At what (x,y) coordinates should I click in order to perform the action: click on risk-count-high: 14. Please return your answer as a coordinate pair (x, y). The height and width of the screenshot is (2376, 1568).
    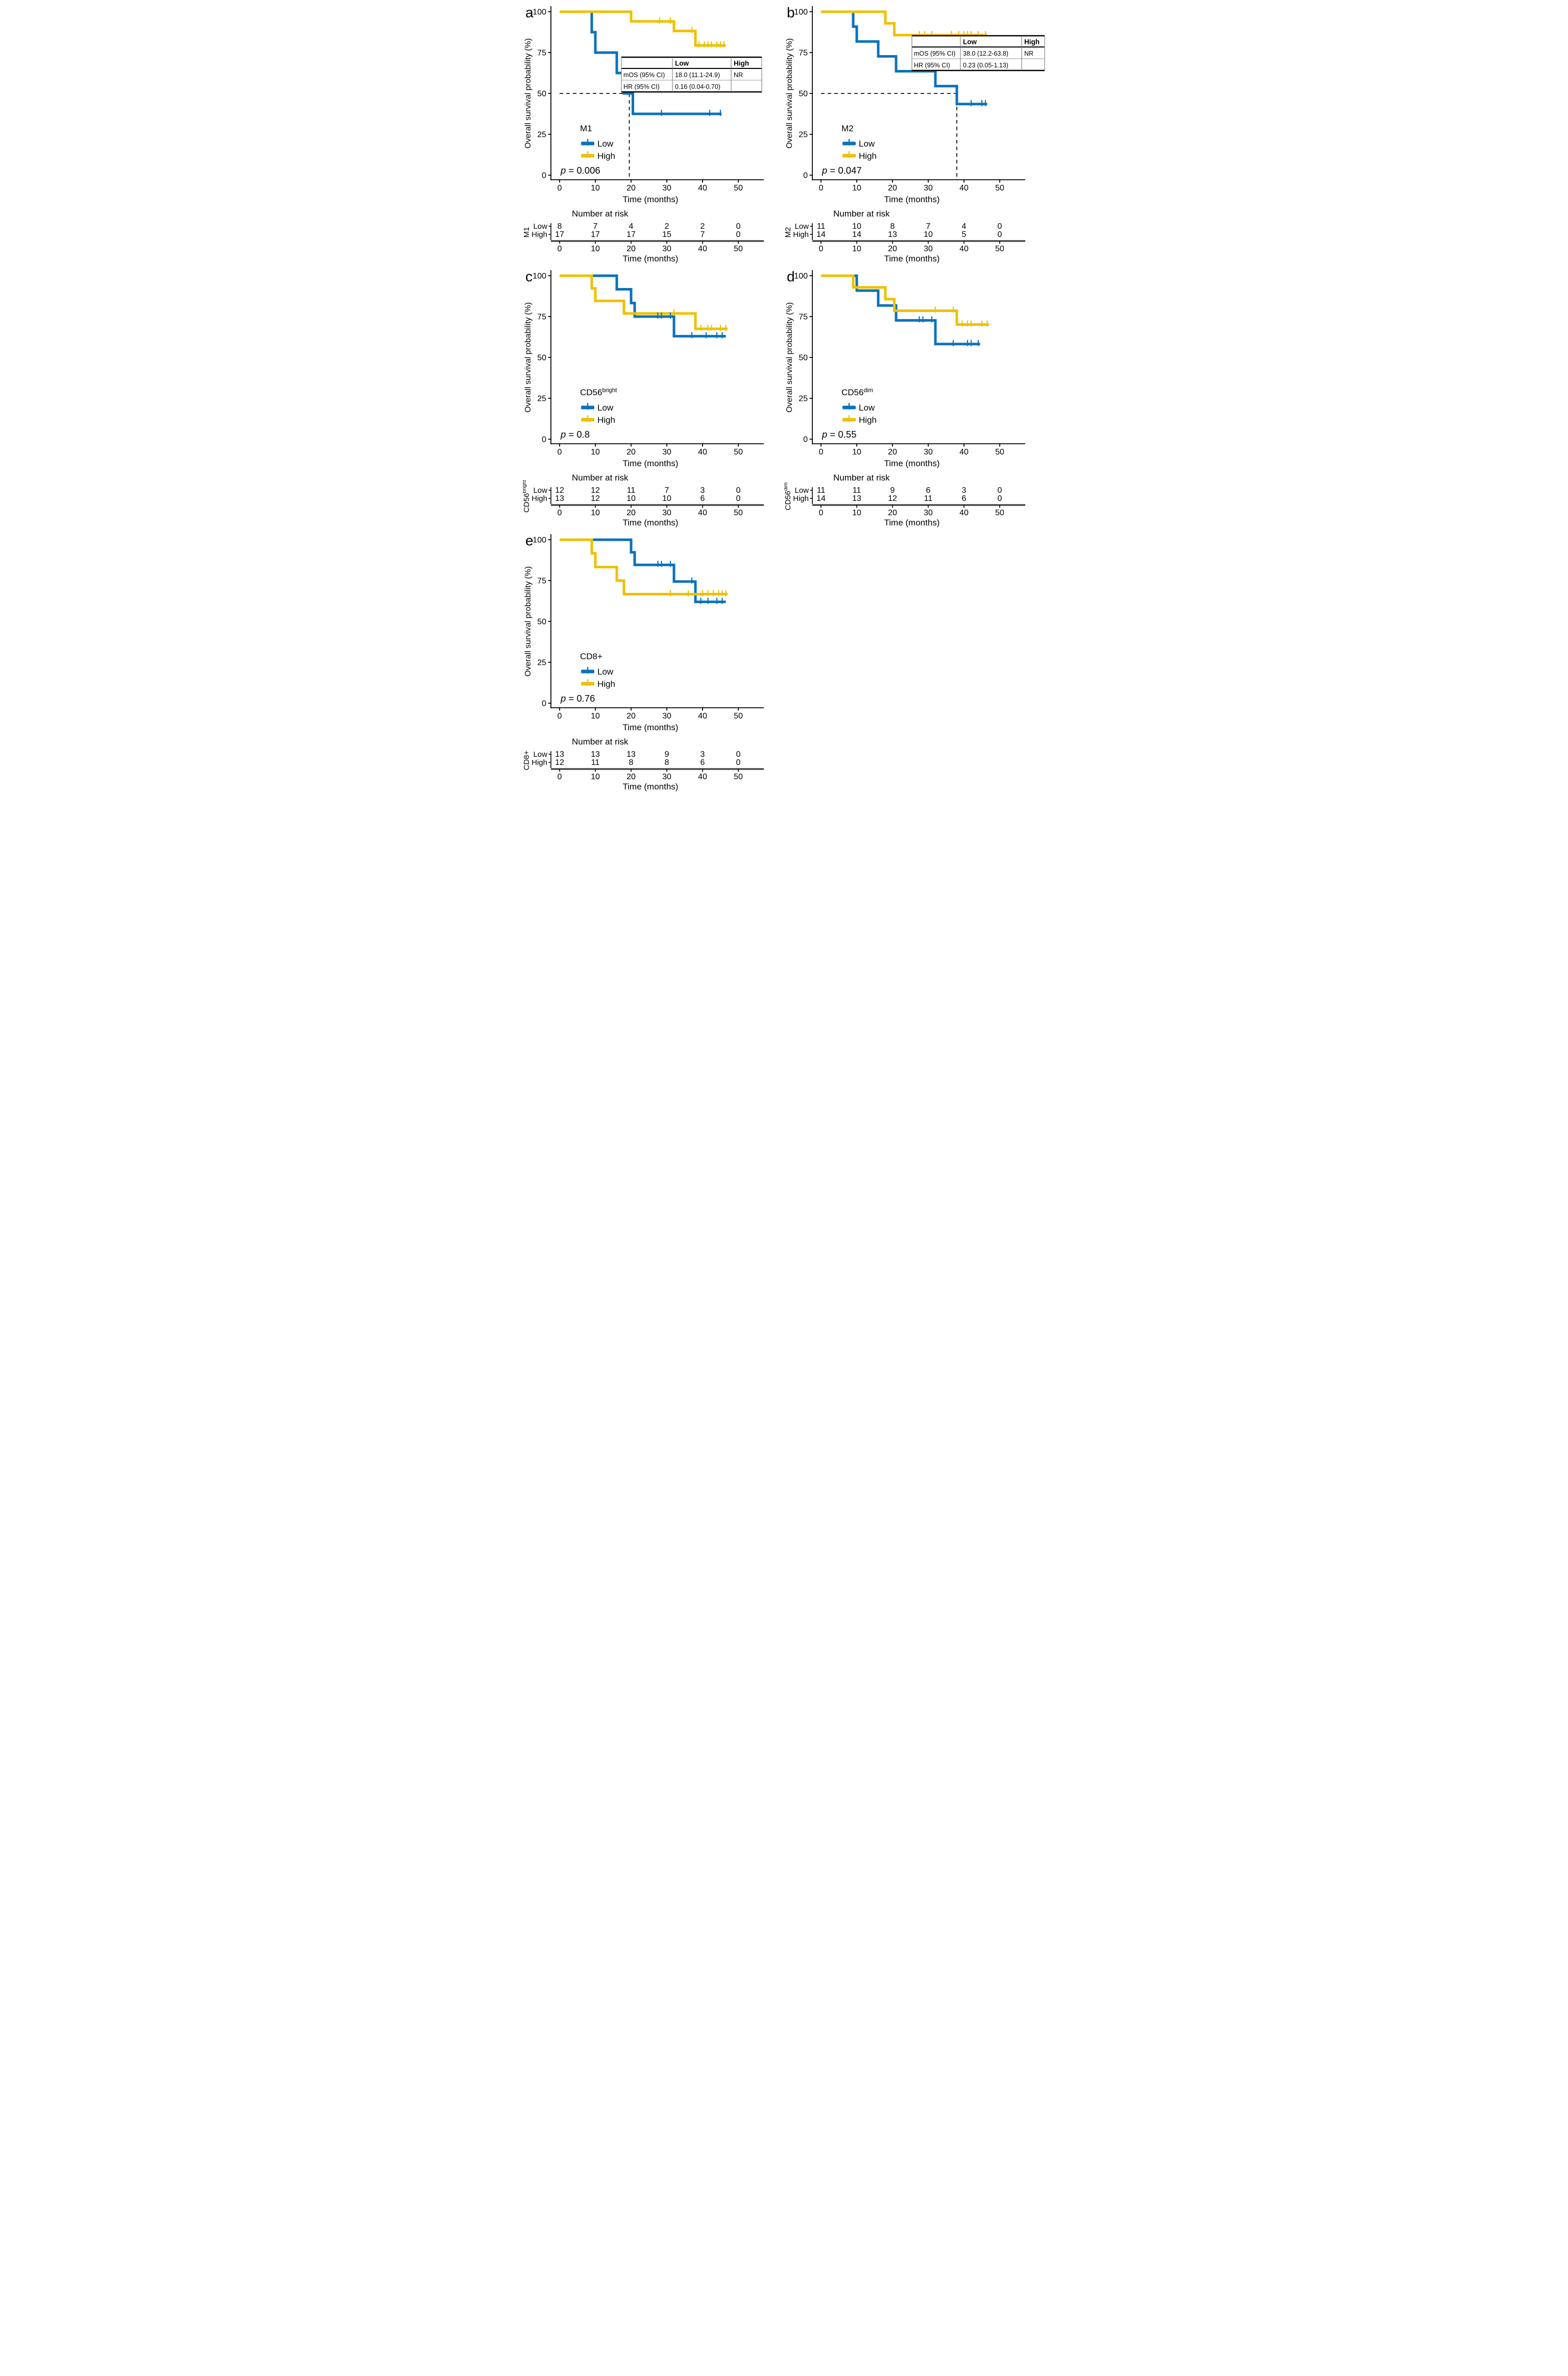
    Looking at the image, I should click on (856, 234).